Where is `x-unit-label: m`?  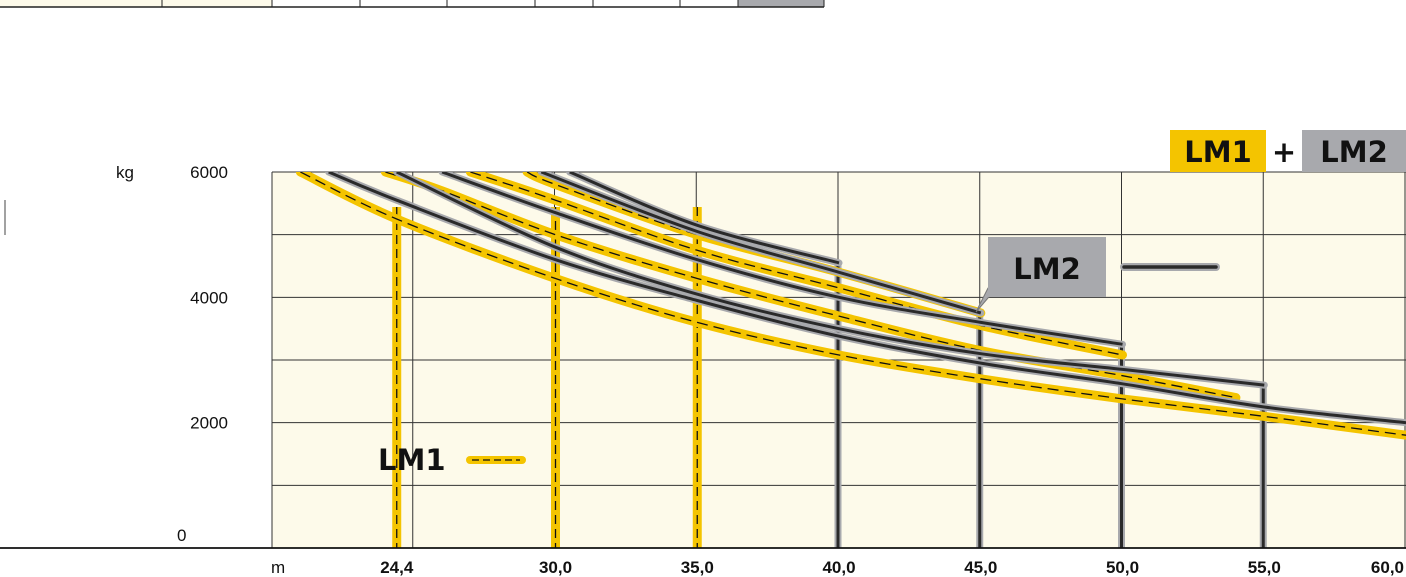 x-unit-label: m is located at coordinates (278, 567).